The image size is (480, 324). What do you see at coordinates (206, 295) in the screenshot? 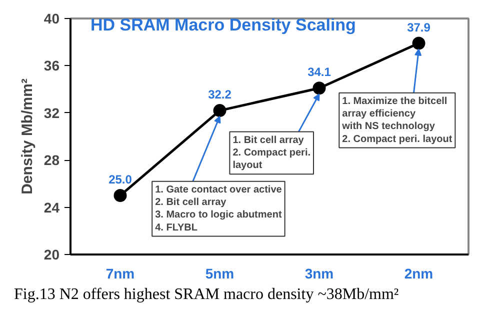
I see `caption: Fig.13 N2 offers highest SRAM macro density ~38Mb/mm²` at bounding box center [206, 295].